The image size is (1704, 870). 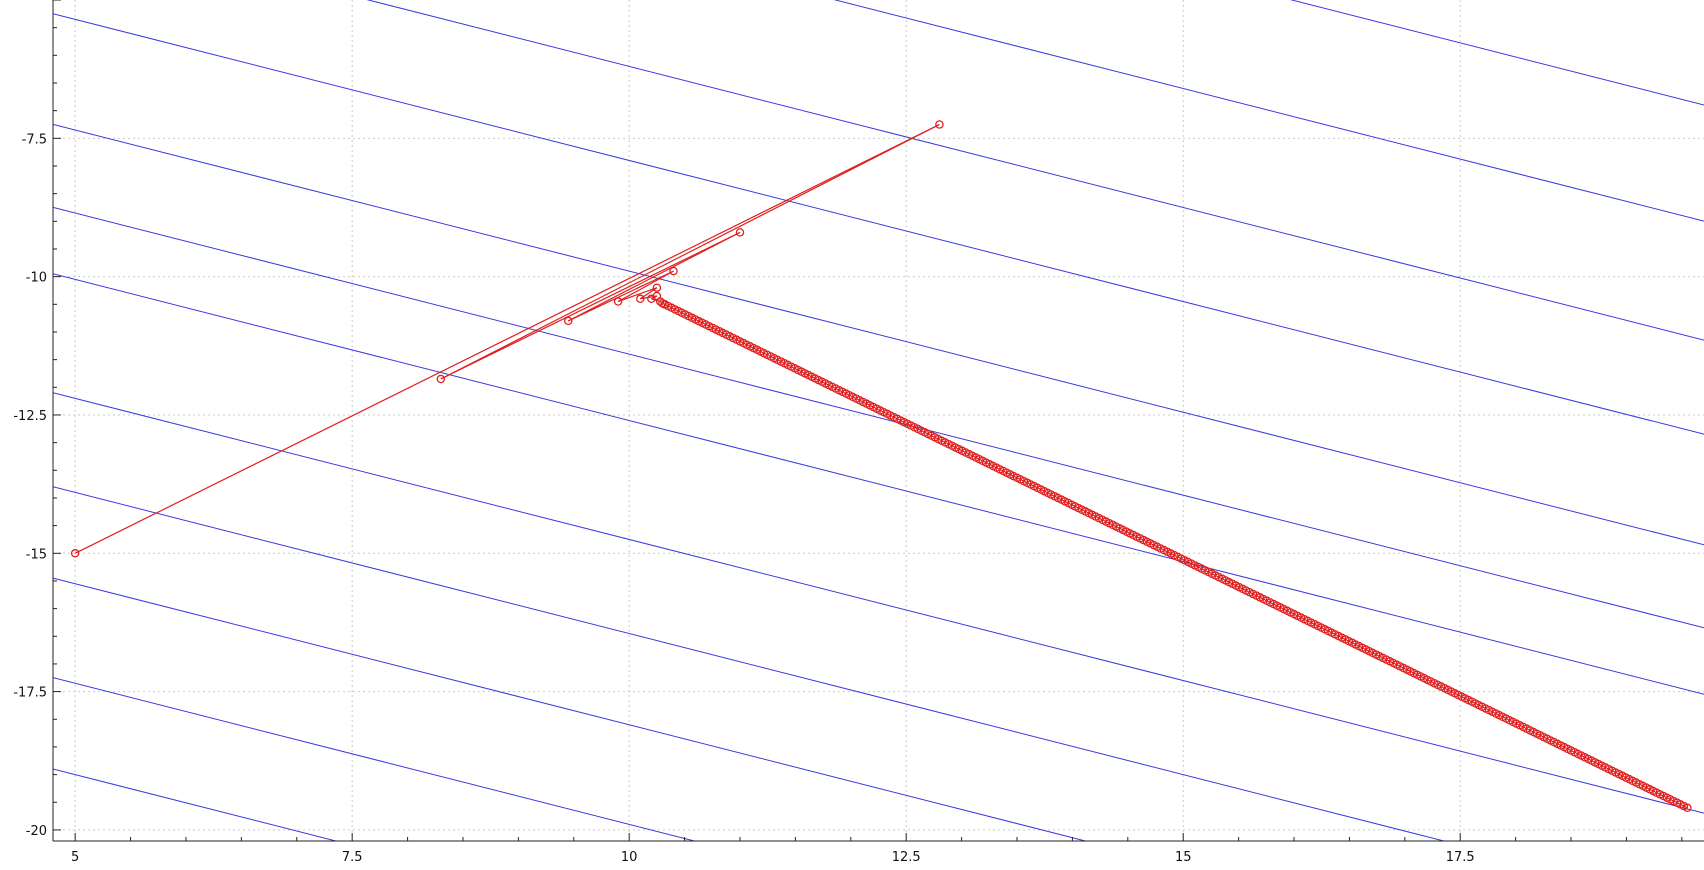 What do you see at coordinates (1460, 857) in the screenshot?
I see `x-tick-label: 17.5` at bounding box center [1460, 857].